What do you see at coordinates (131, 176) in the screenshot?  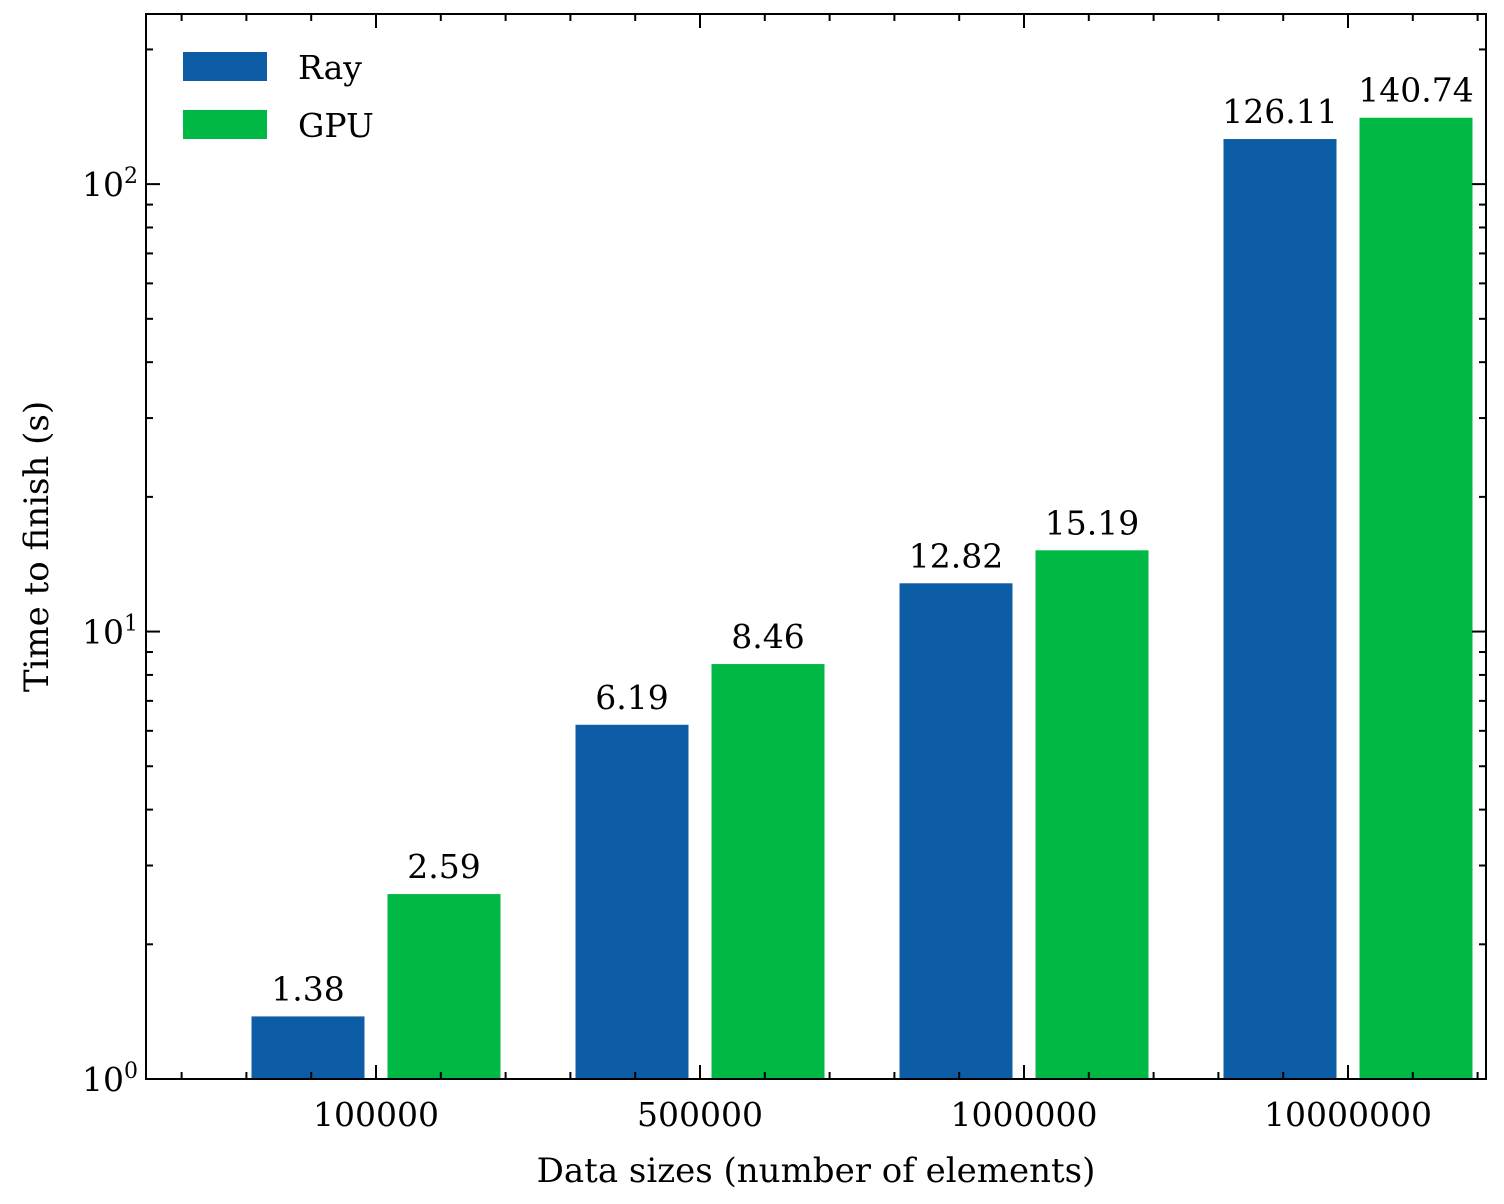 I see `y-tick-exponent: 2` at bounding box center [131, 176].